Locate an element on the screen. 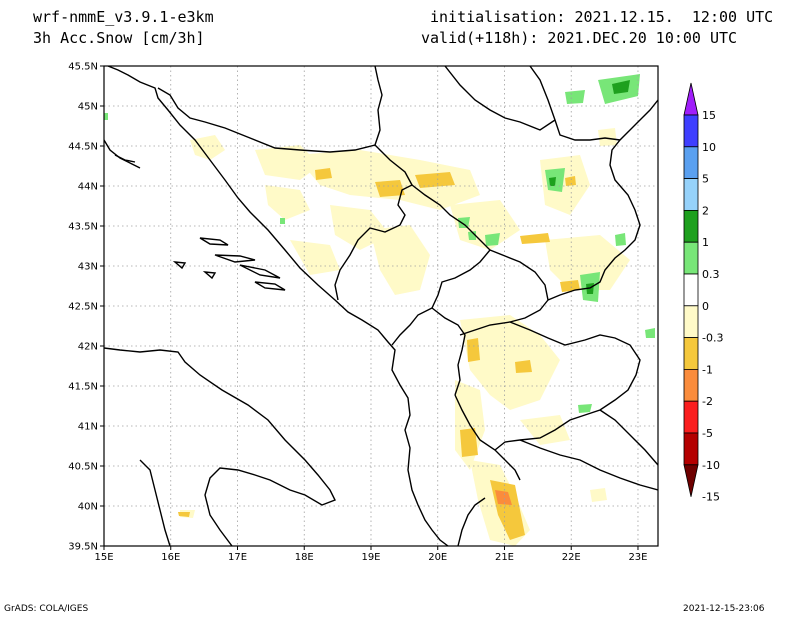  lon-tick-label: 19E is located at coordinates (370, 557).